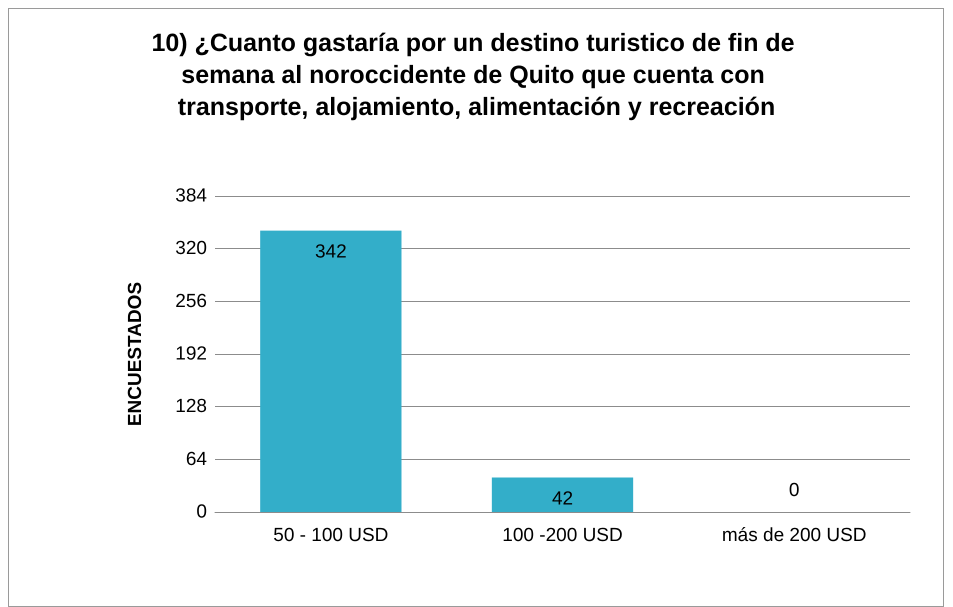 This screenshot has height=607, width=953. I want to click on y-tick-label: 192, so click(191, 354).